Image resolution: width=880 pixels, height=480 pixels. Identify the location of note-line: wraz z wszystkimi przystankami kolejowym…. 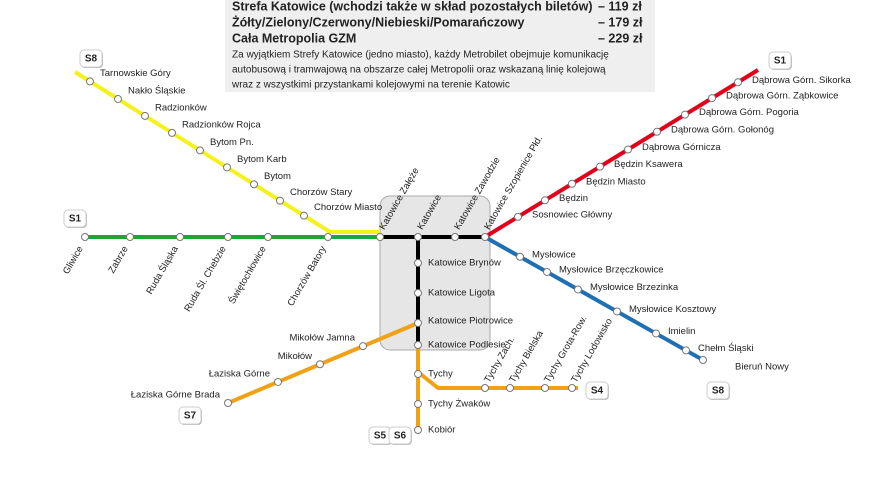
(370, 85).